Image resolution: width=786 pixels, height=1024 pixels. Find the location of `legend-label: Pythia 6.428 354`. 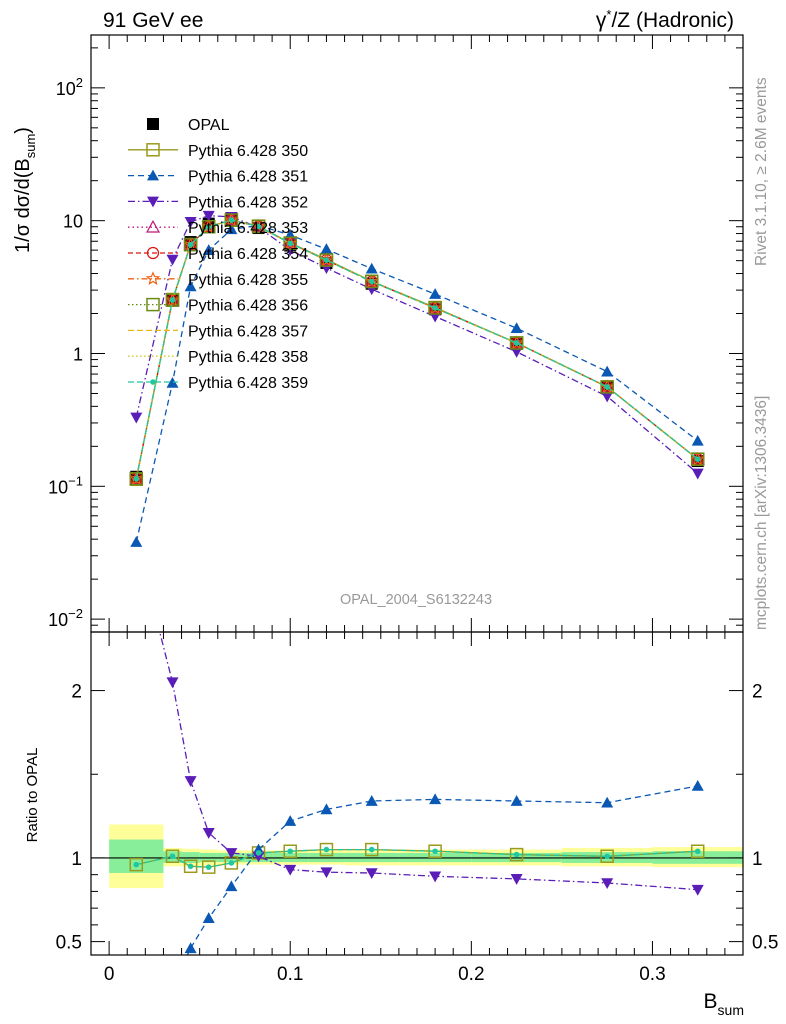

legend-label: Pythia 6.428 354 is located at coordinates (248, 254).